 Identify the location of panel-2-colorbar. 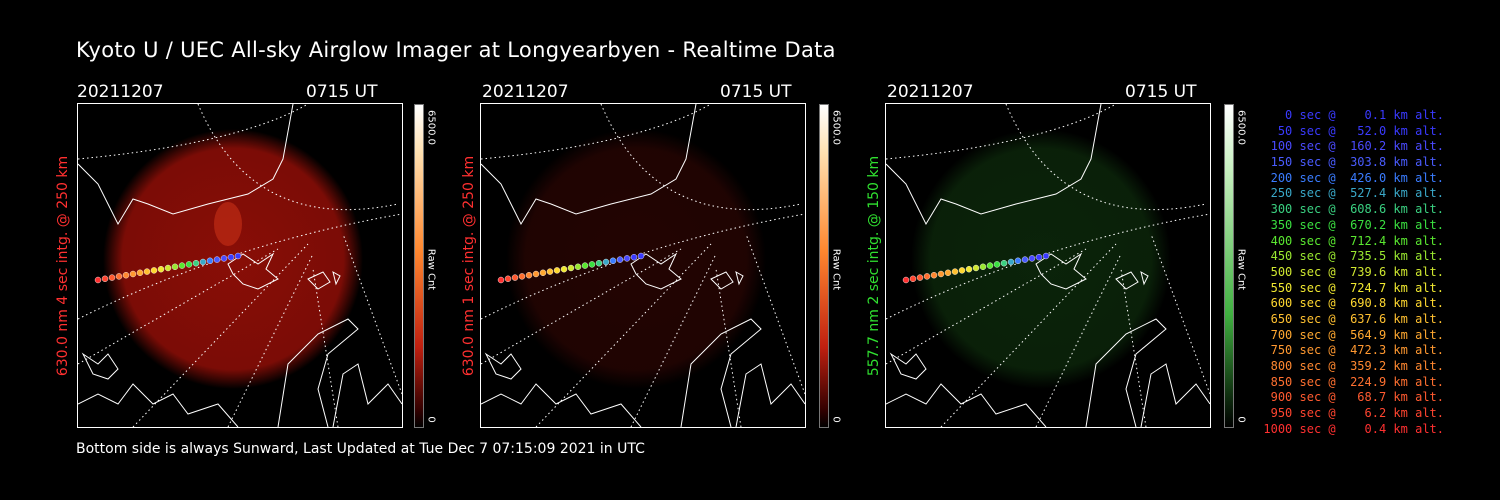
(824, 266).